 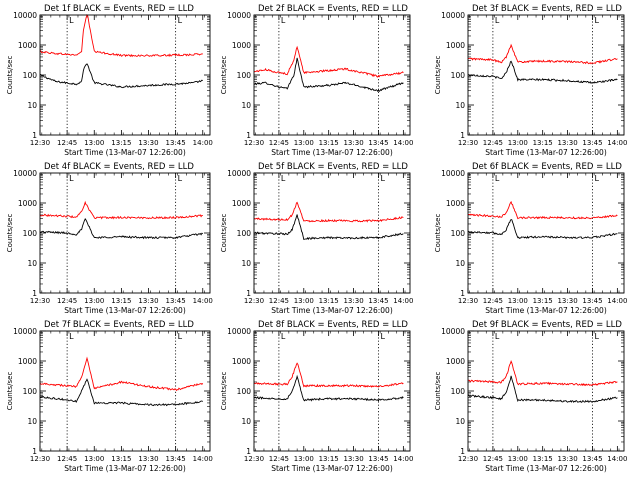 I want to click on panel-title: Det 8f BLACK = Events, RED = LLD, so click(x=333, y=325).